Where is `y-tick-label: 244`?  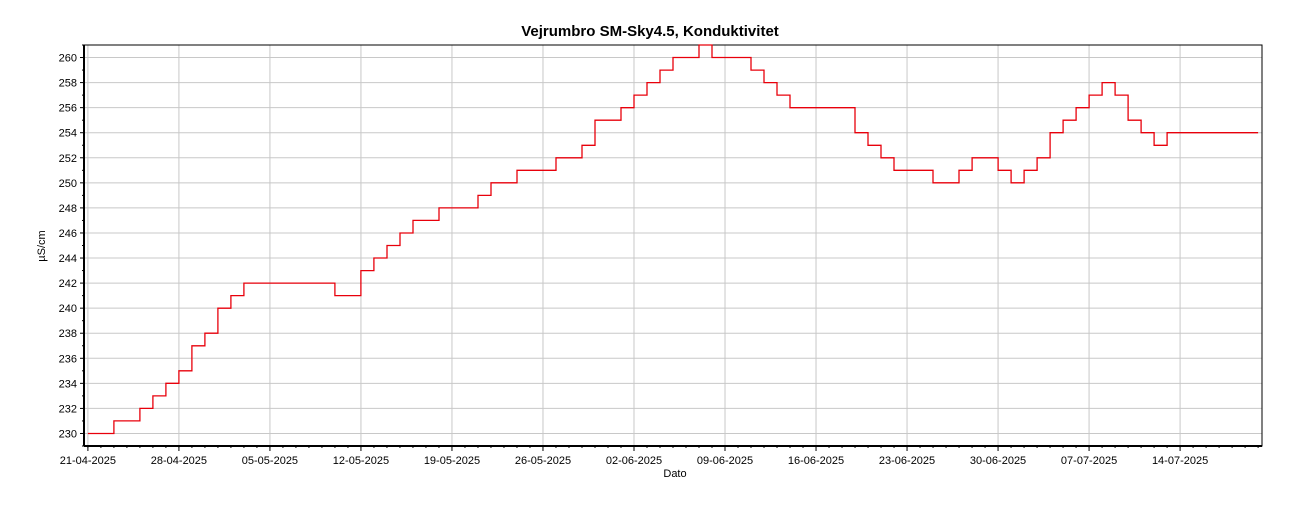
y-tick-label: 244 is located at coordinates (68, 259).